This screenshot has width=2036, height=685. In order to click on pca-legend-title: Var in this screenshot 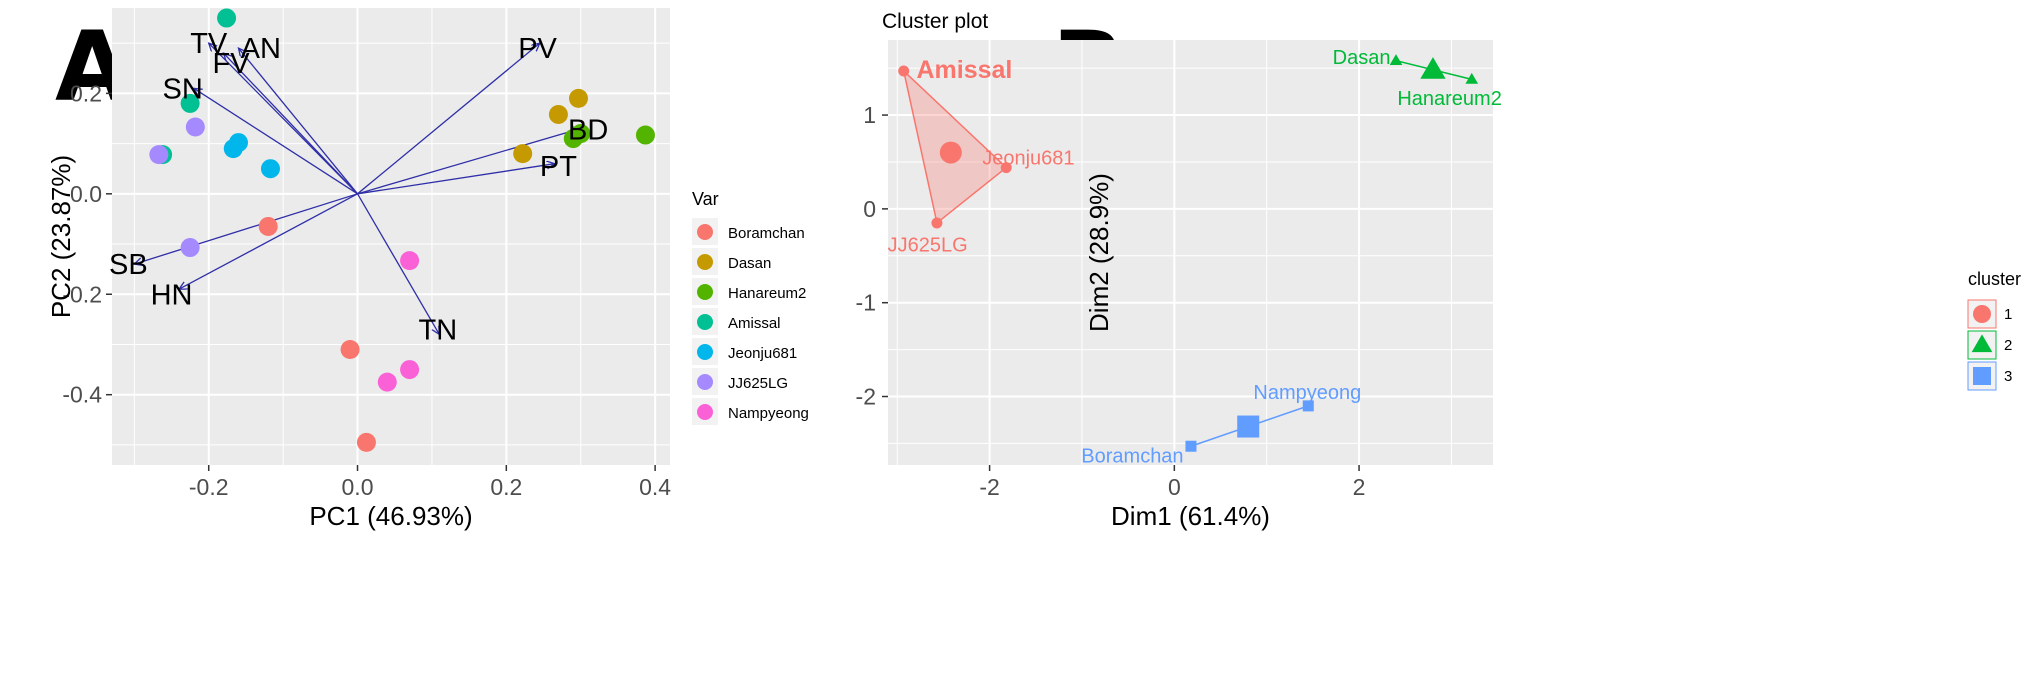, I will do `click(705, 199)`.